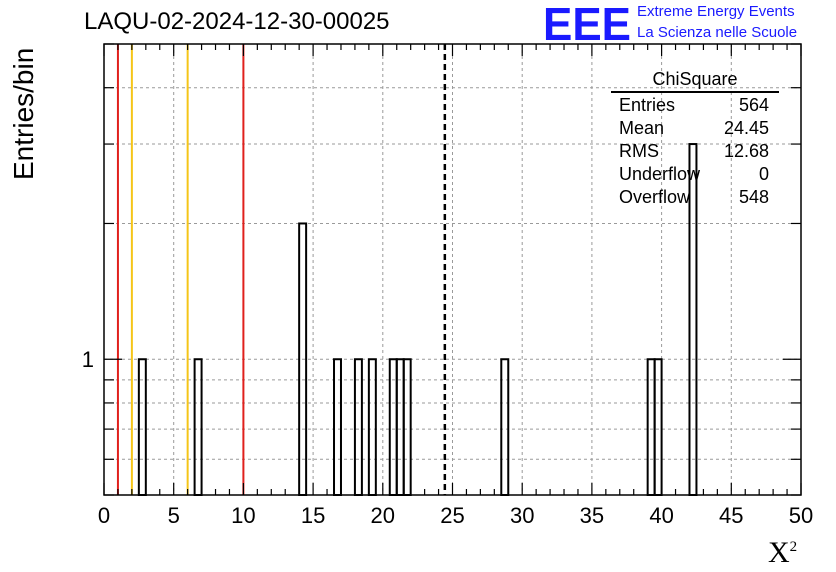 The image size is (836, 572). I want to click on stats-row-rms: RMS 12.68, so click(695, 151).